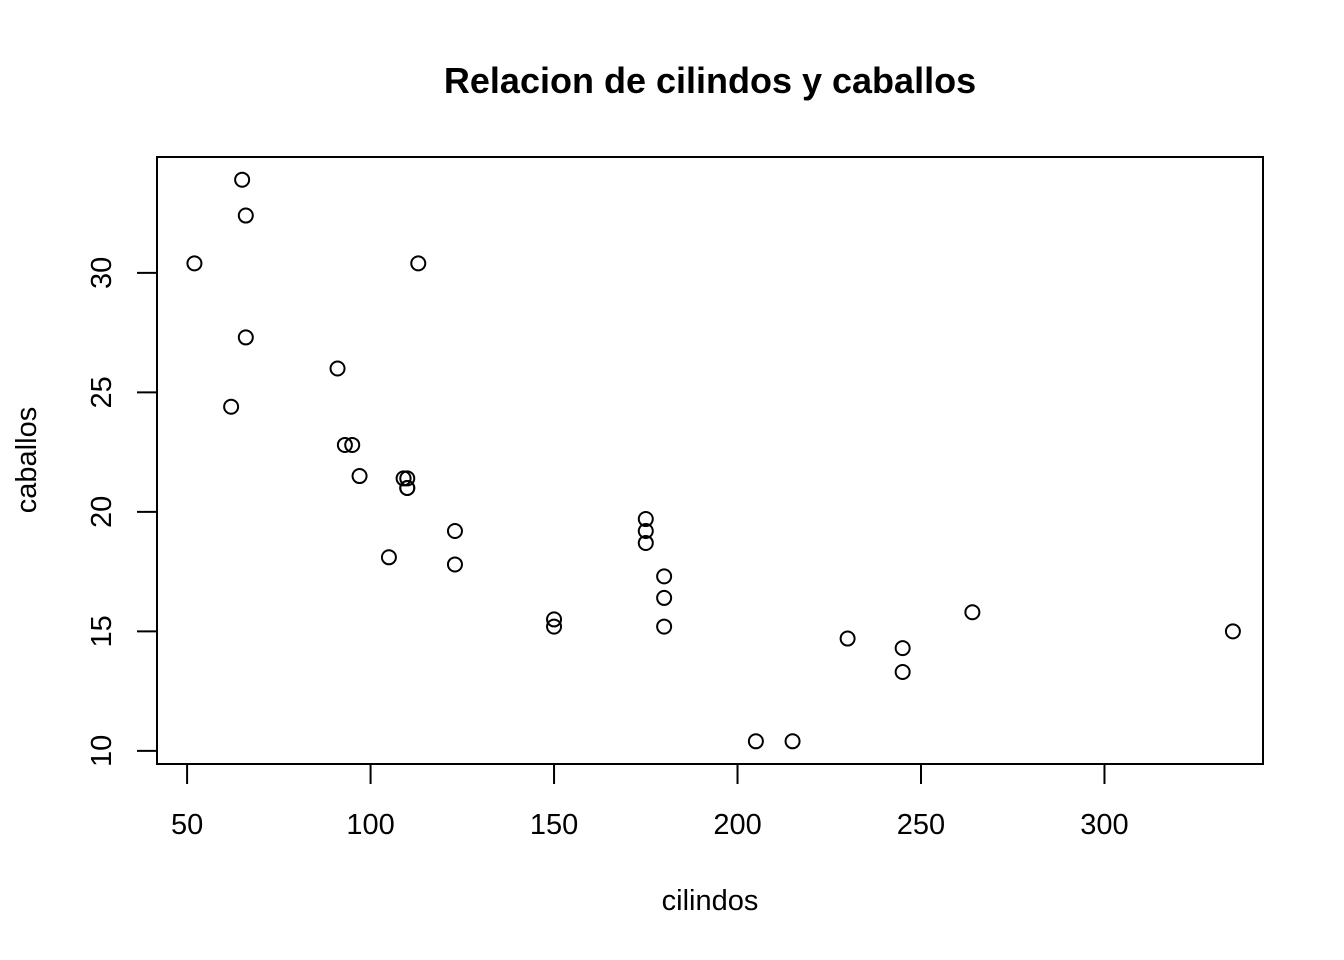  What do you see at coordinates (102, 631) in the screenshot?
I see `y-tick-label: 15` at bounding box center [102, 631].